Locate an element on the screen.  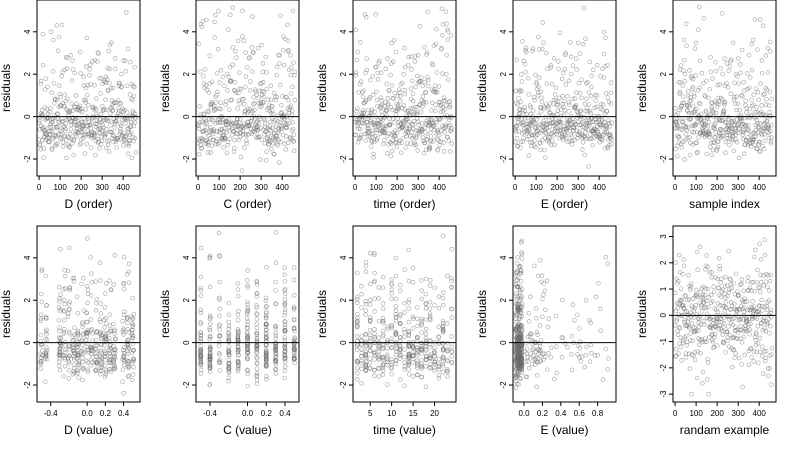
x-tick-label: 100 is located at coordinates (376, 187).